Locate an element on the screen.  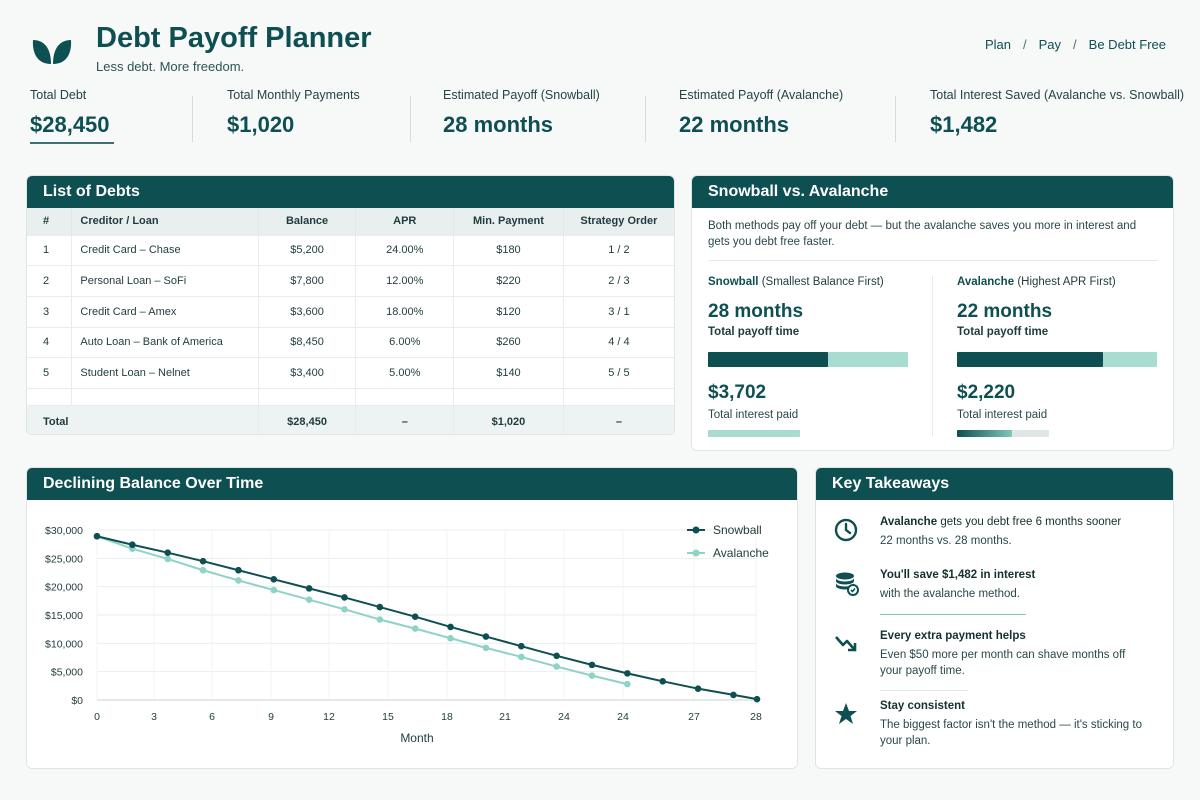
legend-marker is located at coordinates (696, 553).